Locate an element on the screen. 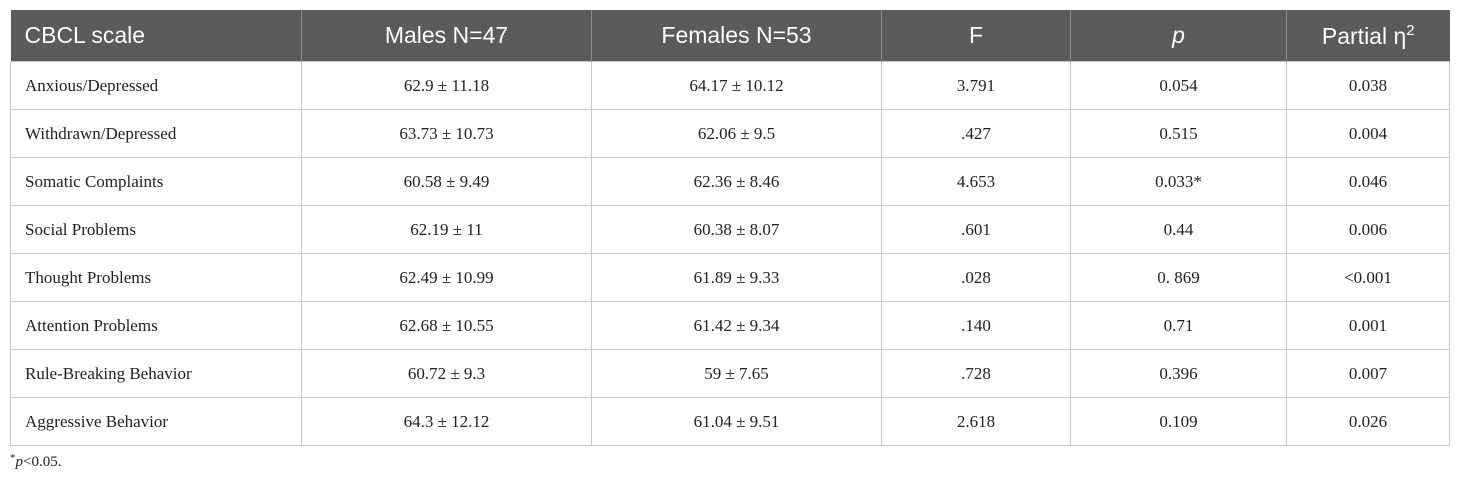 The height and width of the screenshot is (482, 1460). cell-cbcl-scale: Withdrawn/Depressed is located at coordinates (156, 133).